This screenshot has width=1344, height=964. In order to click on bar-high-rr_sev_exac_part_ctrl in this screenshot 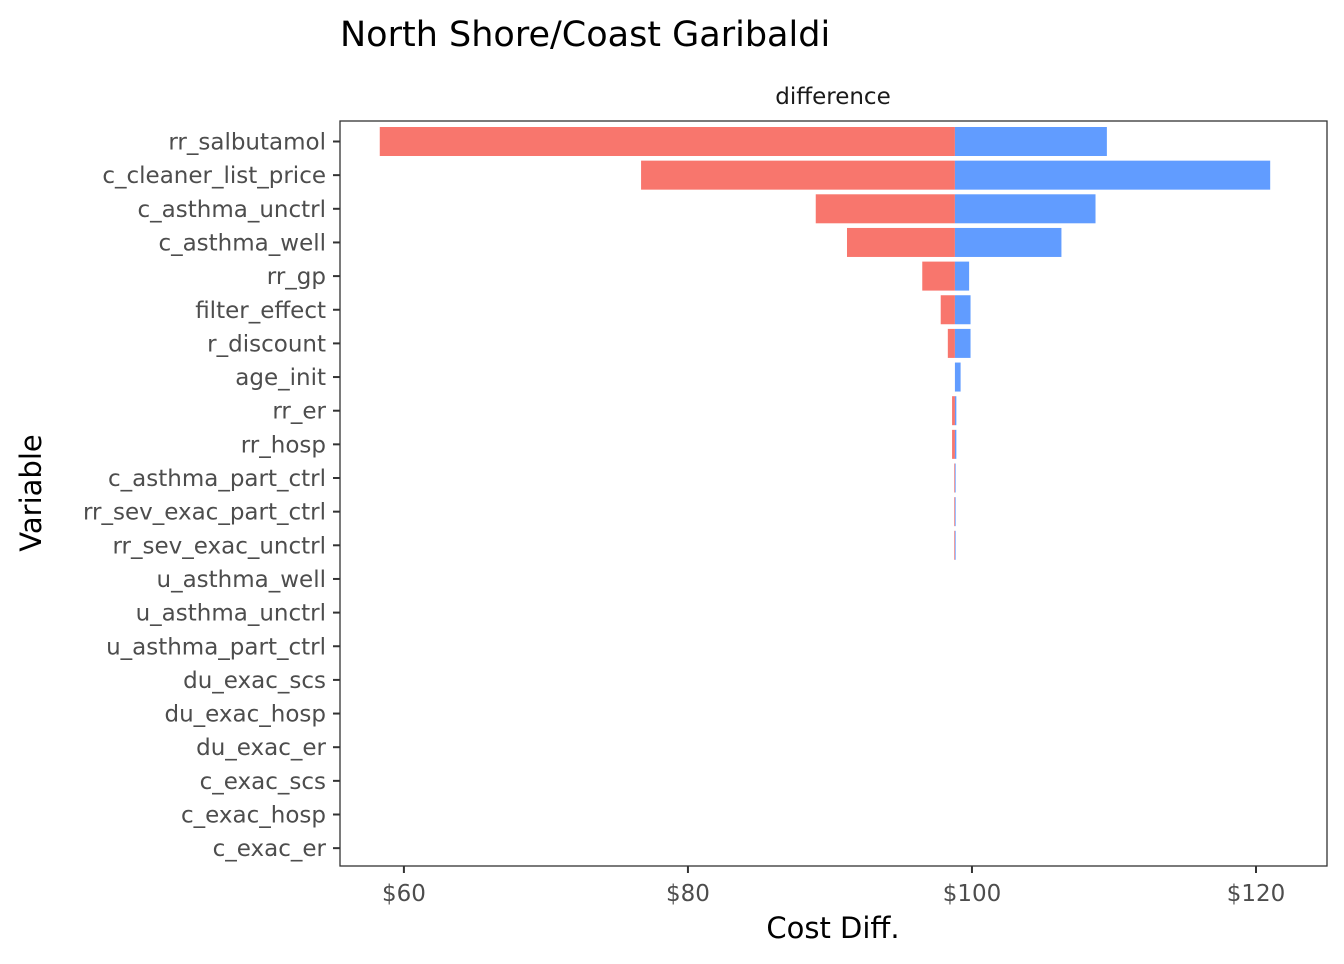, I will do `click(955, 512)`.